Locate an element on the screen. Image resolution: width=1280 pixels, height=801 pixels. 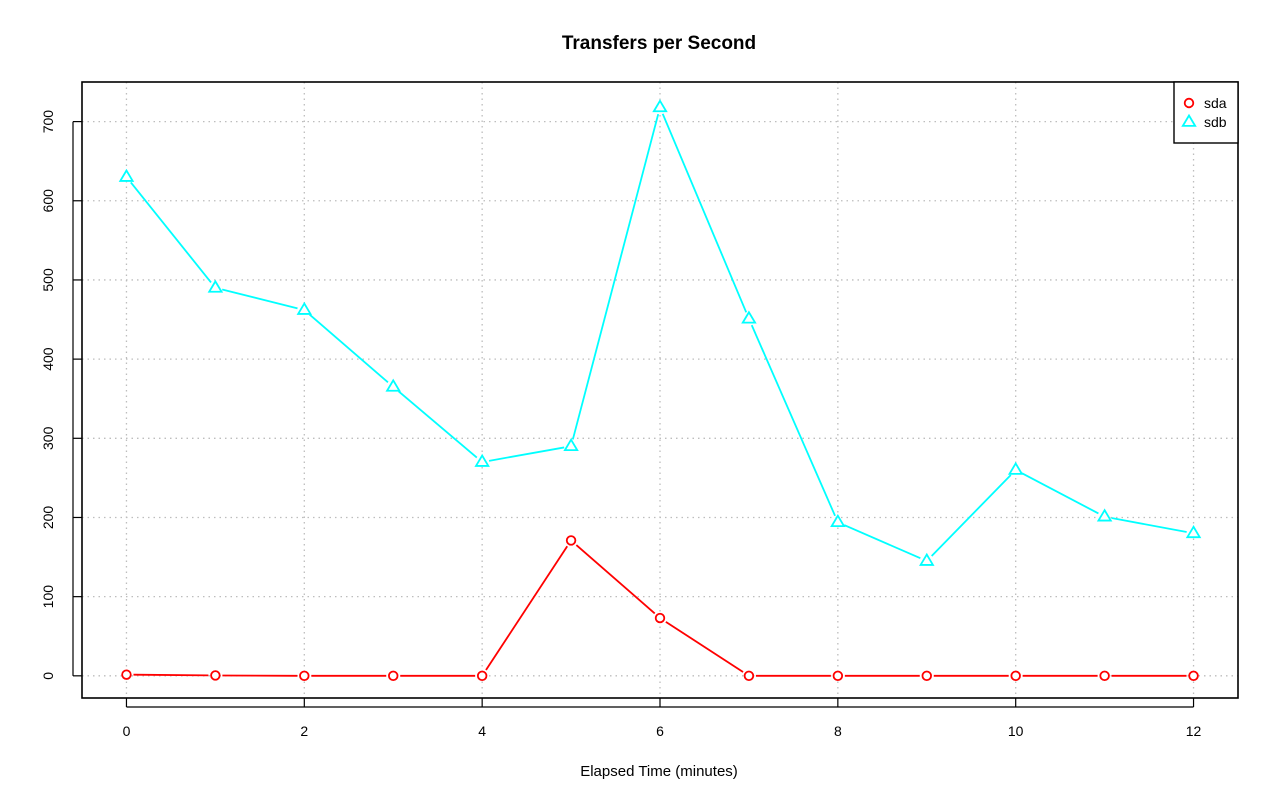
x-tick-label: 6 is located at coordinates (660, 731).